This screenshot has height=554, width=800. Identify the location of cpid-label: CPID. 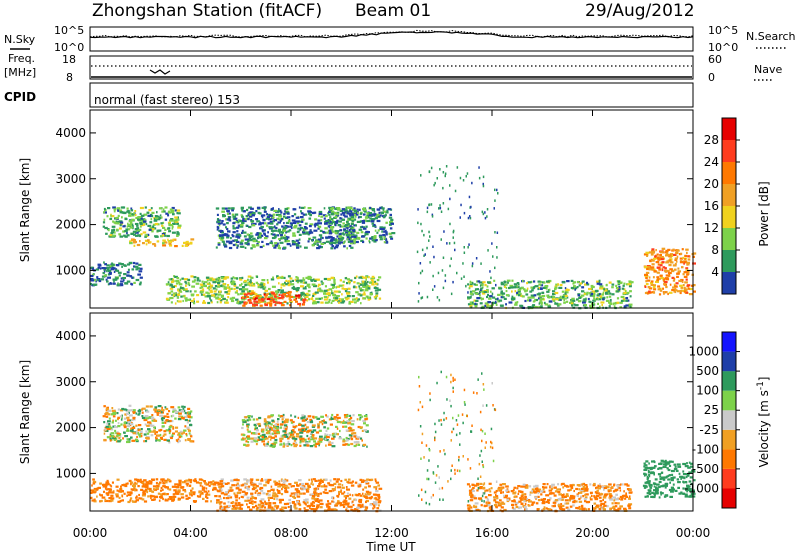
(20, 97).